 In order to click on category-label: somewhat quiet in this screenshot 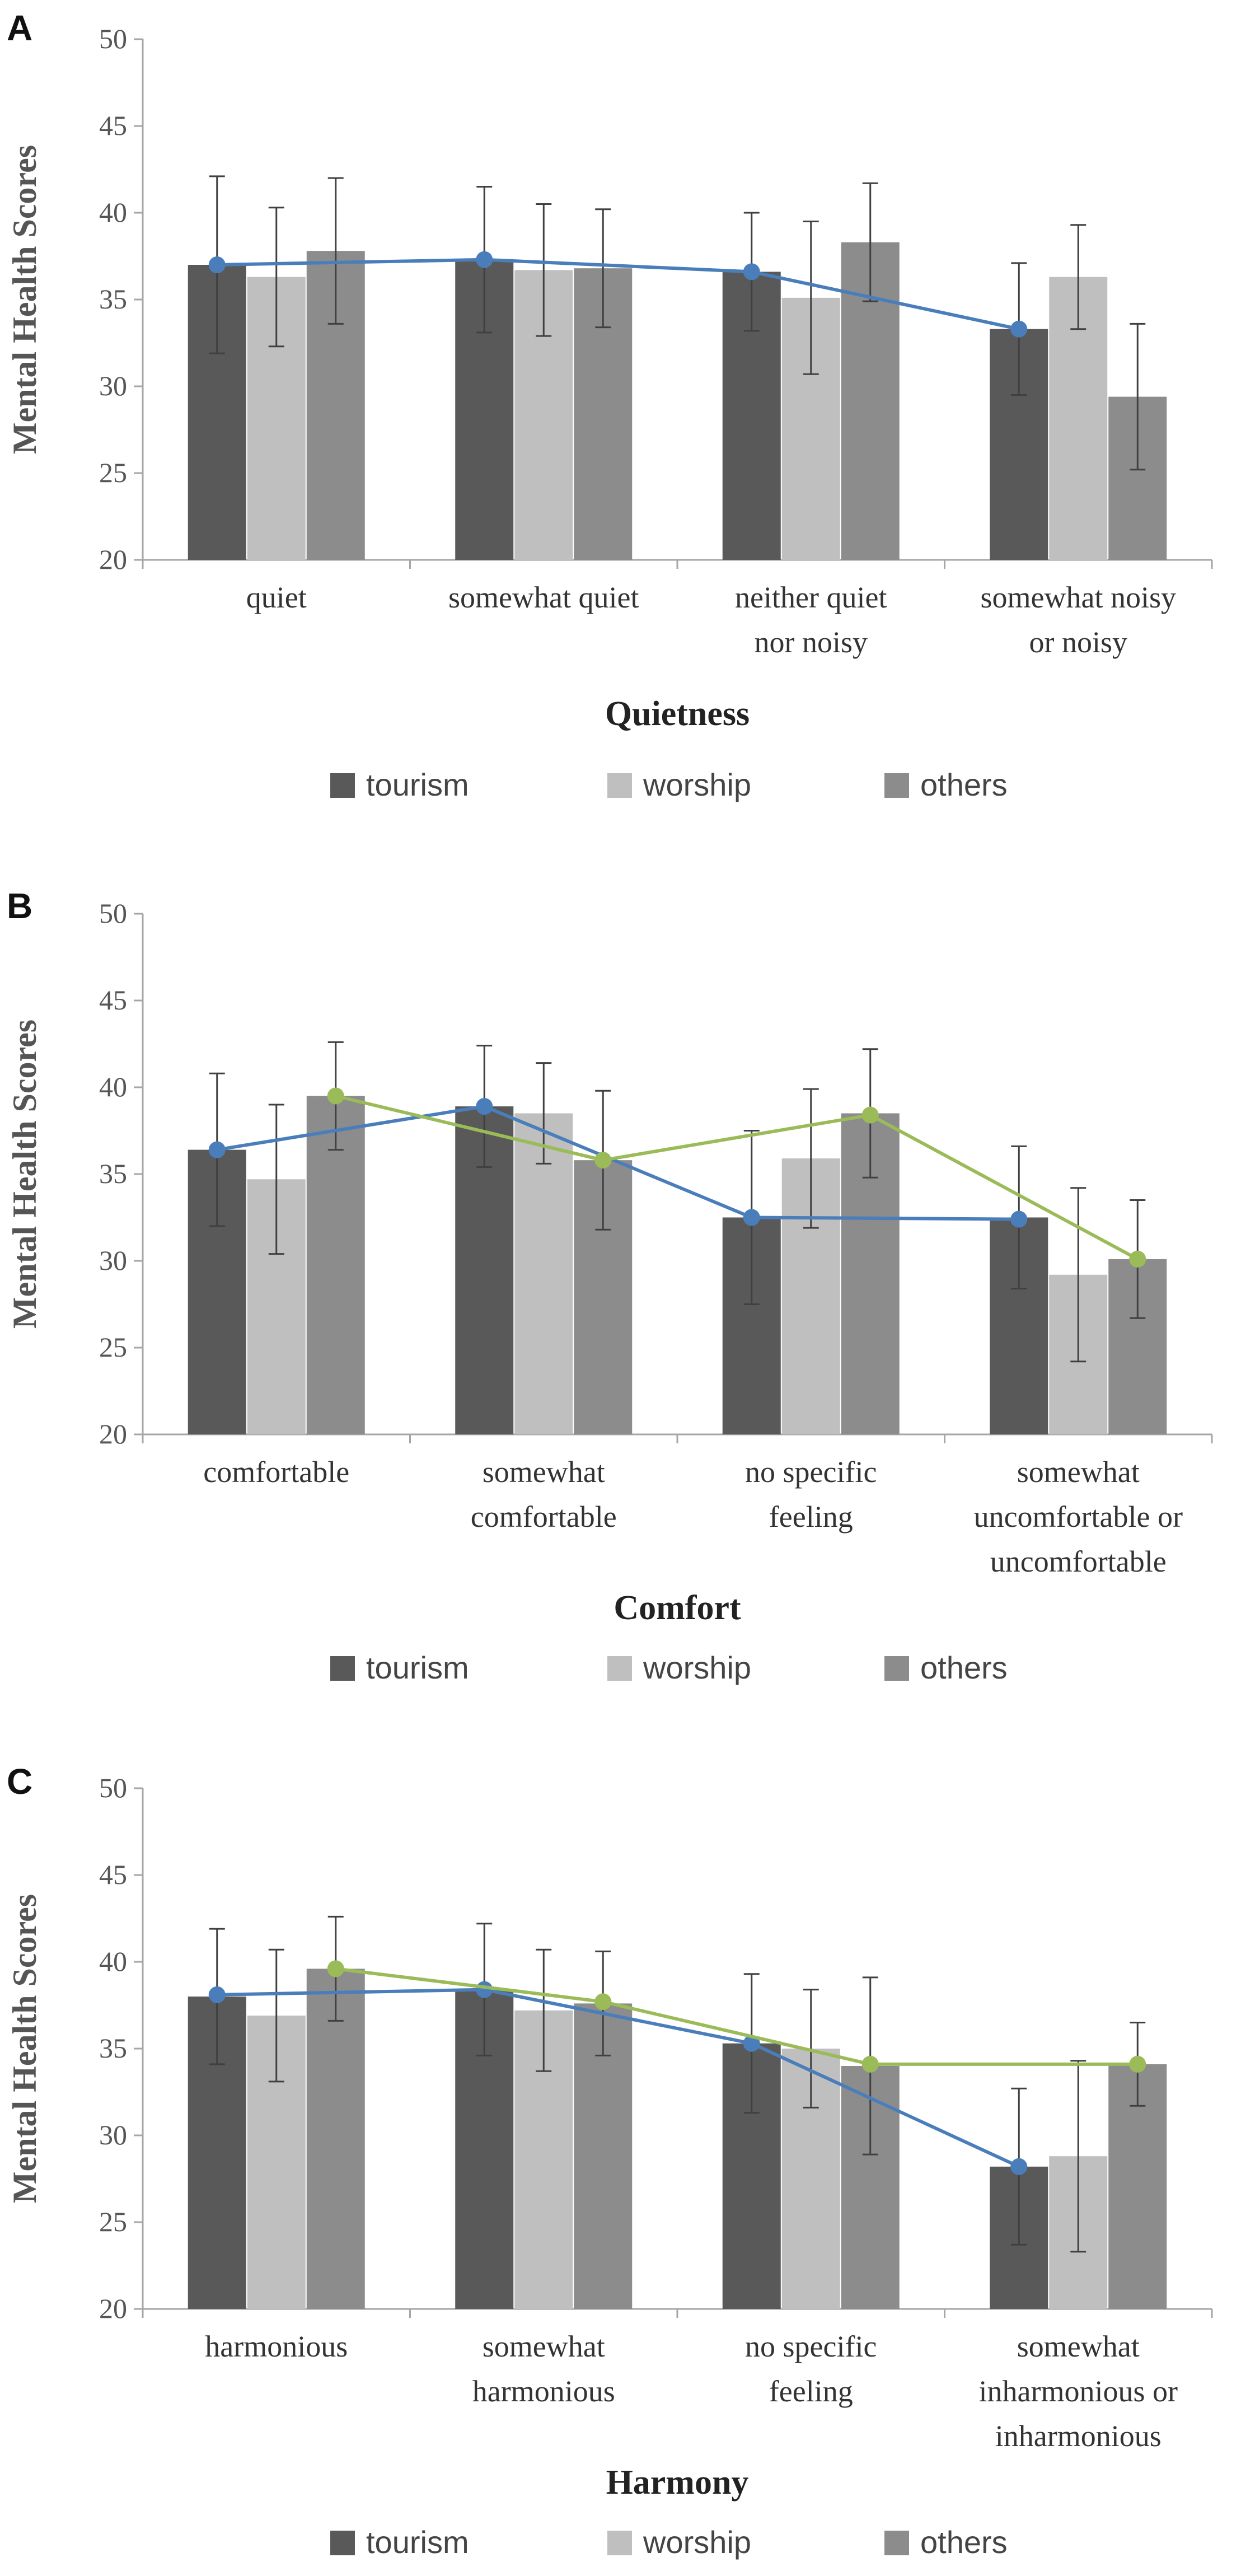, I will do `click(543, 597)`.